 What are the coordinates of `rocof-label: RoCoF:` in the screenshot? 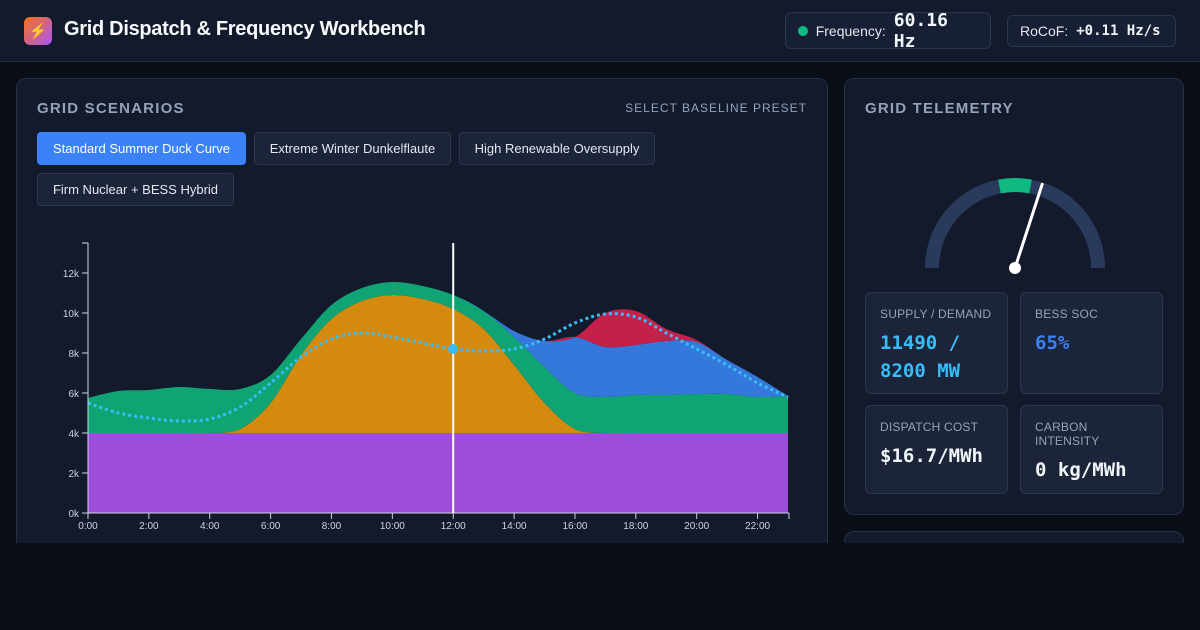 It's located at (1044, 31).